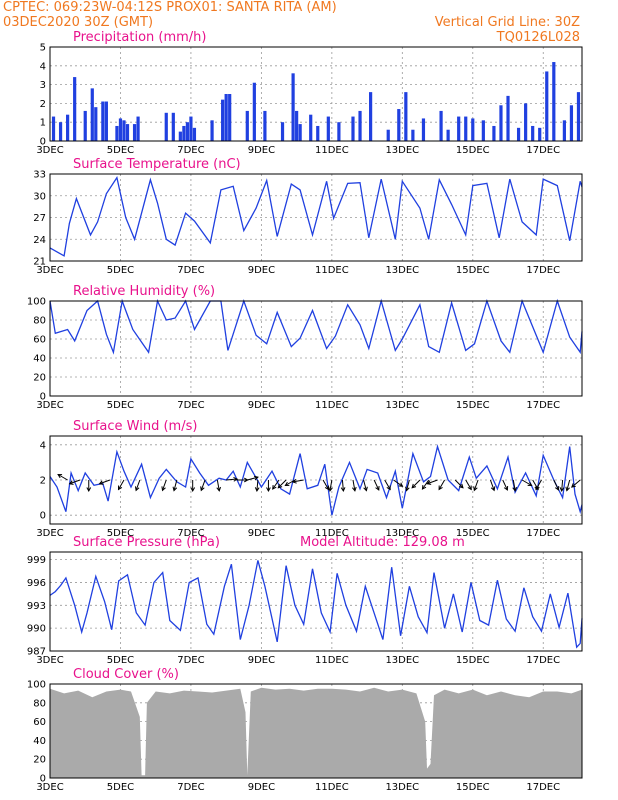  Describe the element at coordinates (39, 321) in the screenshot. I see `y-tick-label: 80` at that location.